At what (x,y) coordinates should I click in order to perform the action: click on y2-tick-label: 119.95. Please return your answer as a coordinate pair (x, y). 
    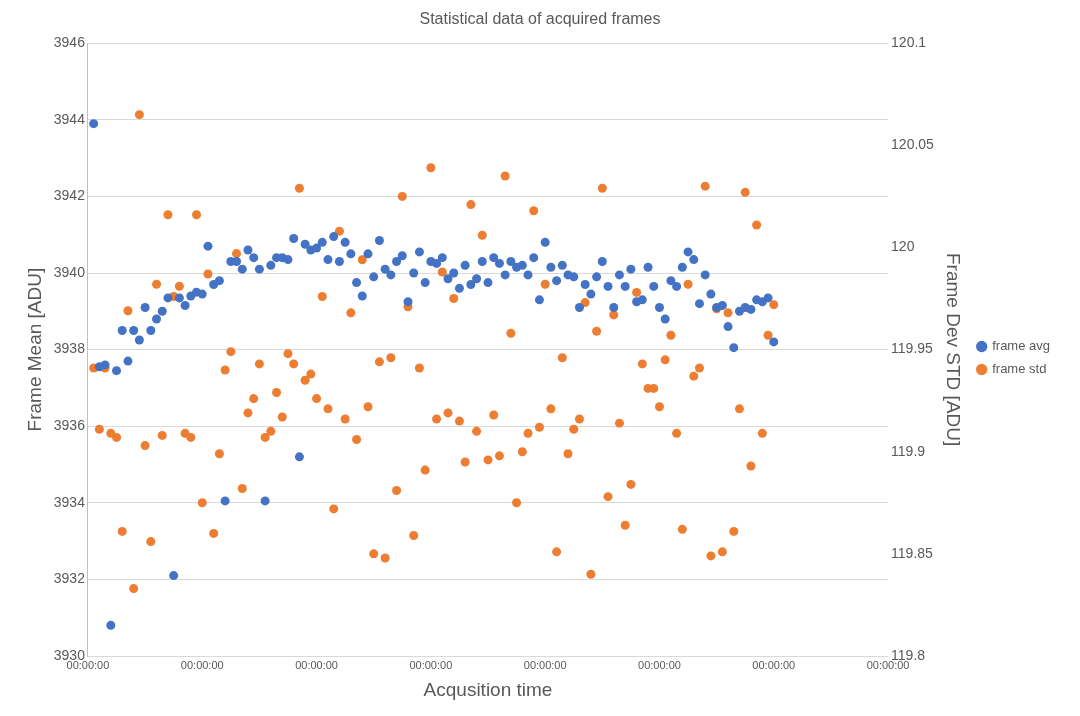
    Looking at the image, I should click on (912, 348).